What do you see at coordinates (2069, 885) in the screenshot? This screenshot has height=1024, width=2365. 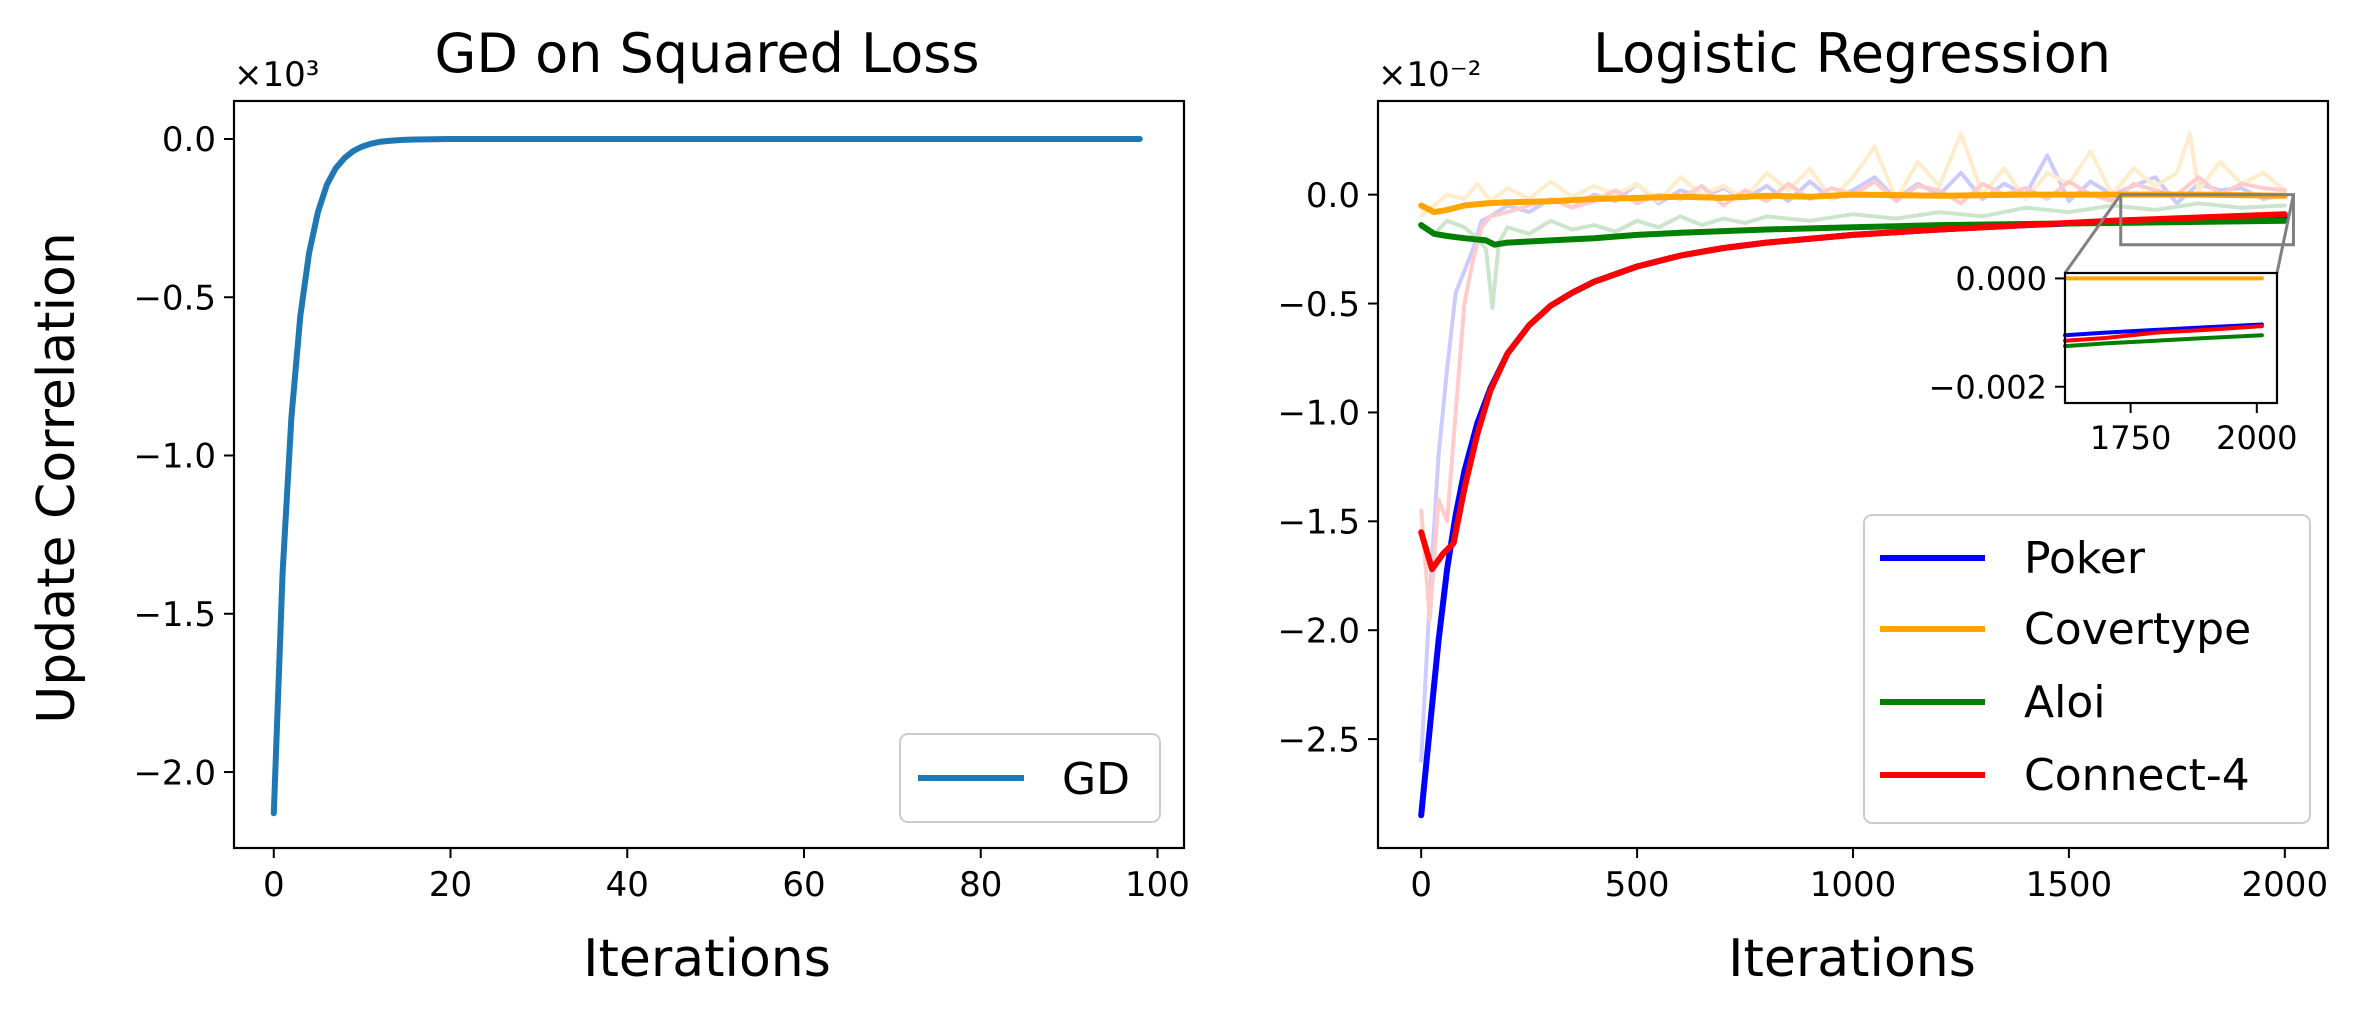 I see `x-tick-label: 1500` at bounding box center [2069, 885].